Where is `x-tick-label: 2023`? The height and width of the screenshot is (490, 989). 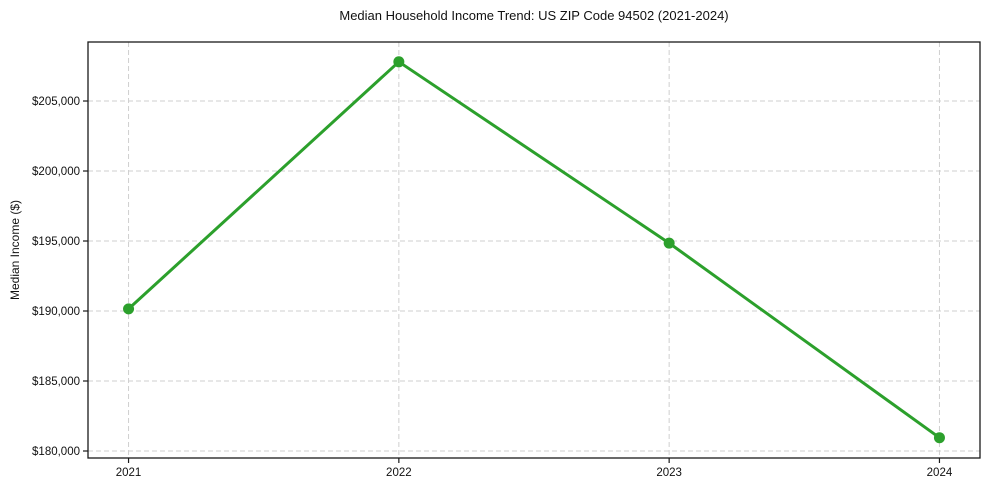 x-tick-label: 2023 is located at coordinates (669, 473).